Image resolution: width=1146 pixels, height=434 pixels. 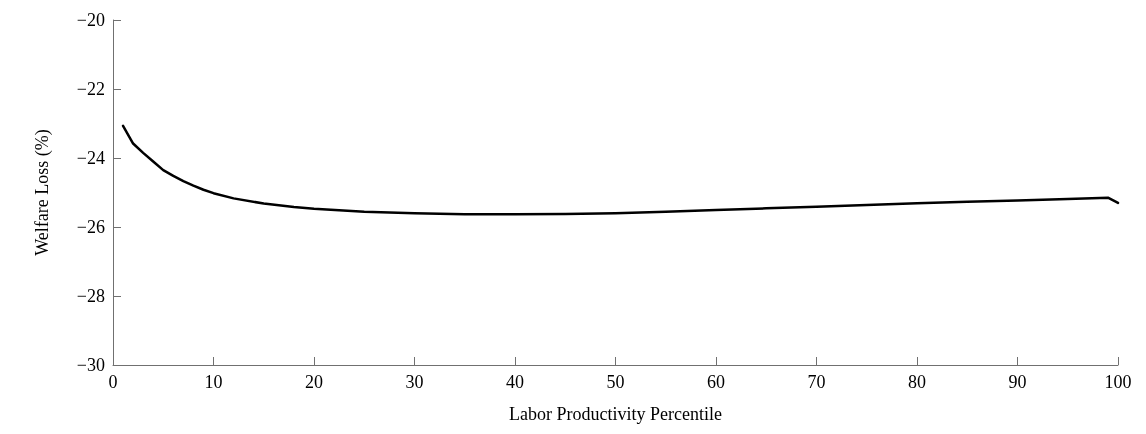 I want to click on x-tick-label: 10, so click(x=213, y=382).